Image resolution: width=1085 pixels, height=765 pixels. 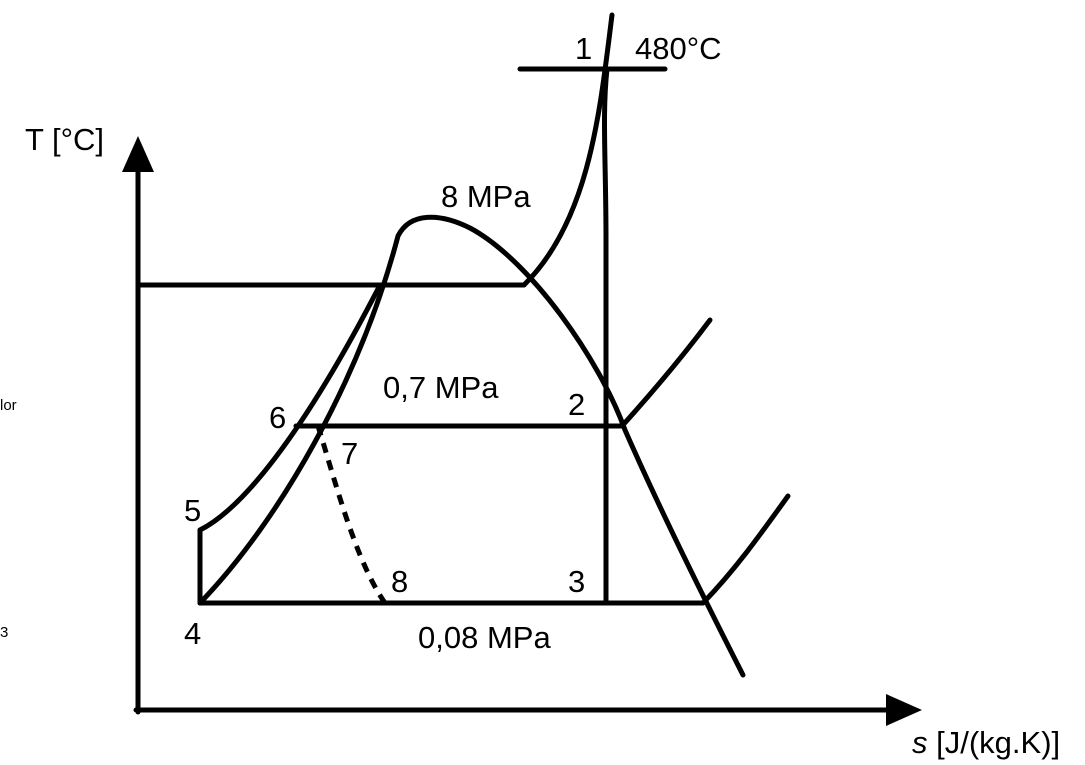 I want to click on margin-text-lower: 3, so click(x=4, y=632).